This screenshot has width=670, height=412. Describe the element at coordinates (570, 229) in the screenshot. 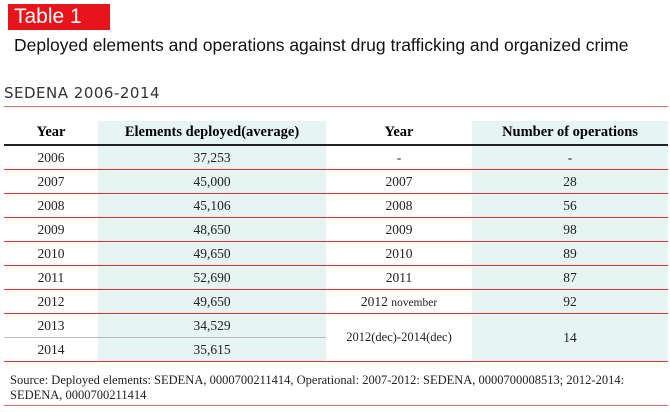

I see `cell-operations: 98` at that location.